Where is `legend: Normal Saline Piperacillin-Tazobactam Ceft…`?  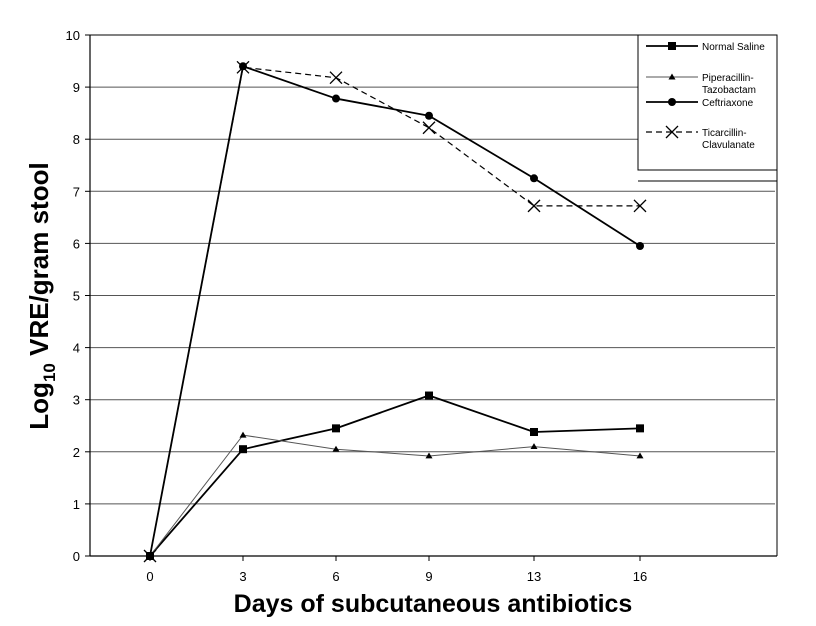
legend: Normal Saline Piperacillin-Tazobactam Ceft… is located at coordinates (707, 102).